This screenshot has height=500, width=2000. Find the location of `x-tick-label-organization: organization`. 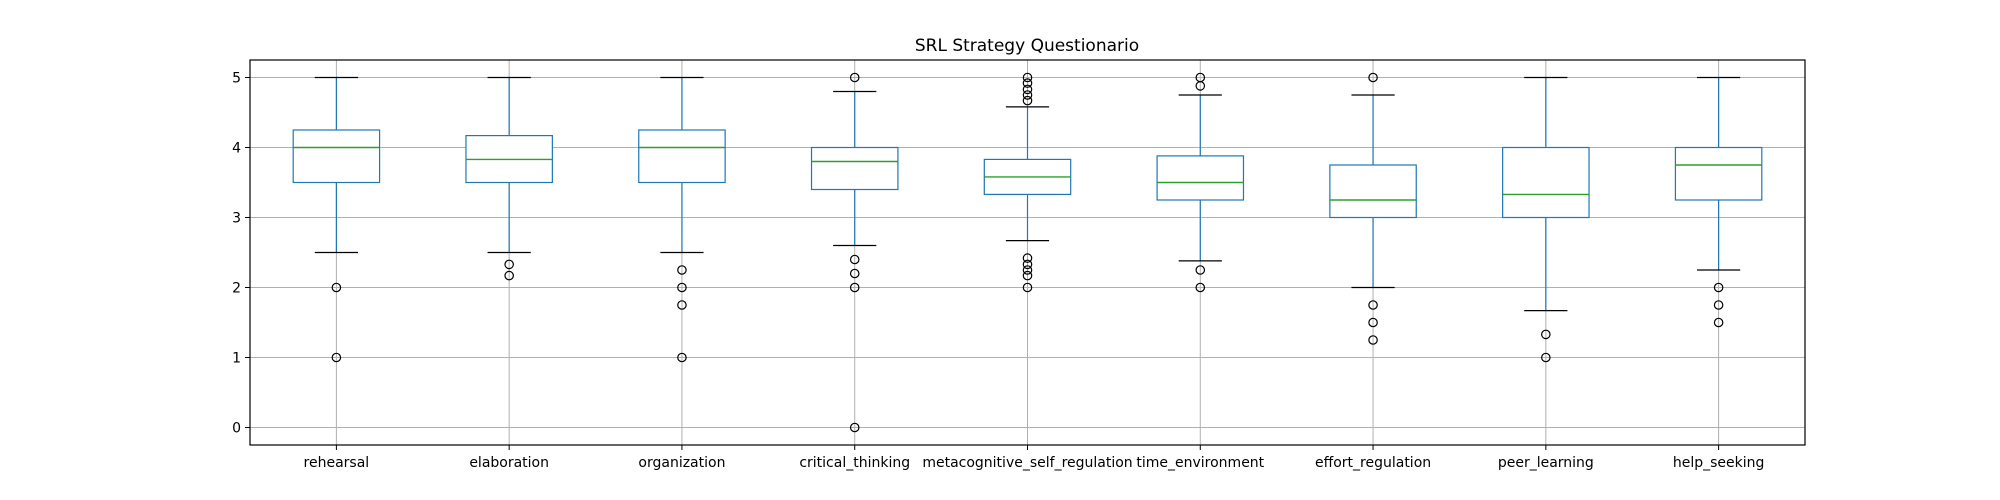

x-tick-label-organization: organization is located at coordinates (681, 463).